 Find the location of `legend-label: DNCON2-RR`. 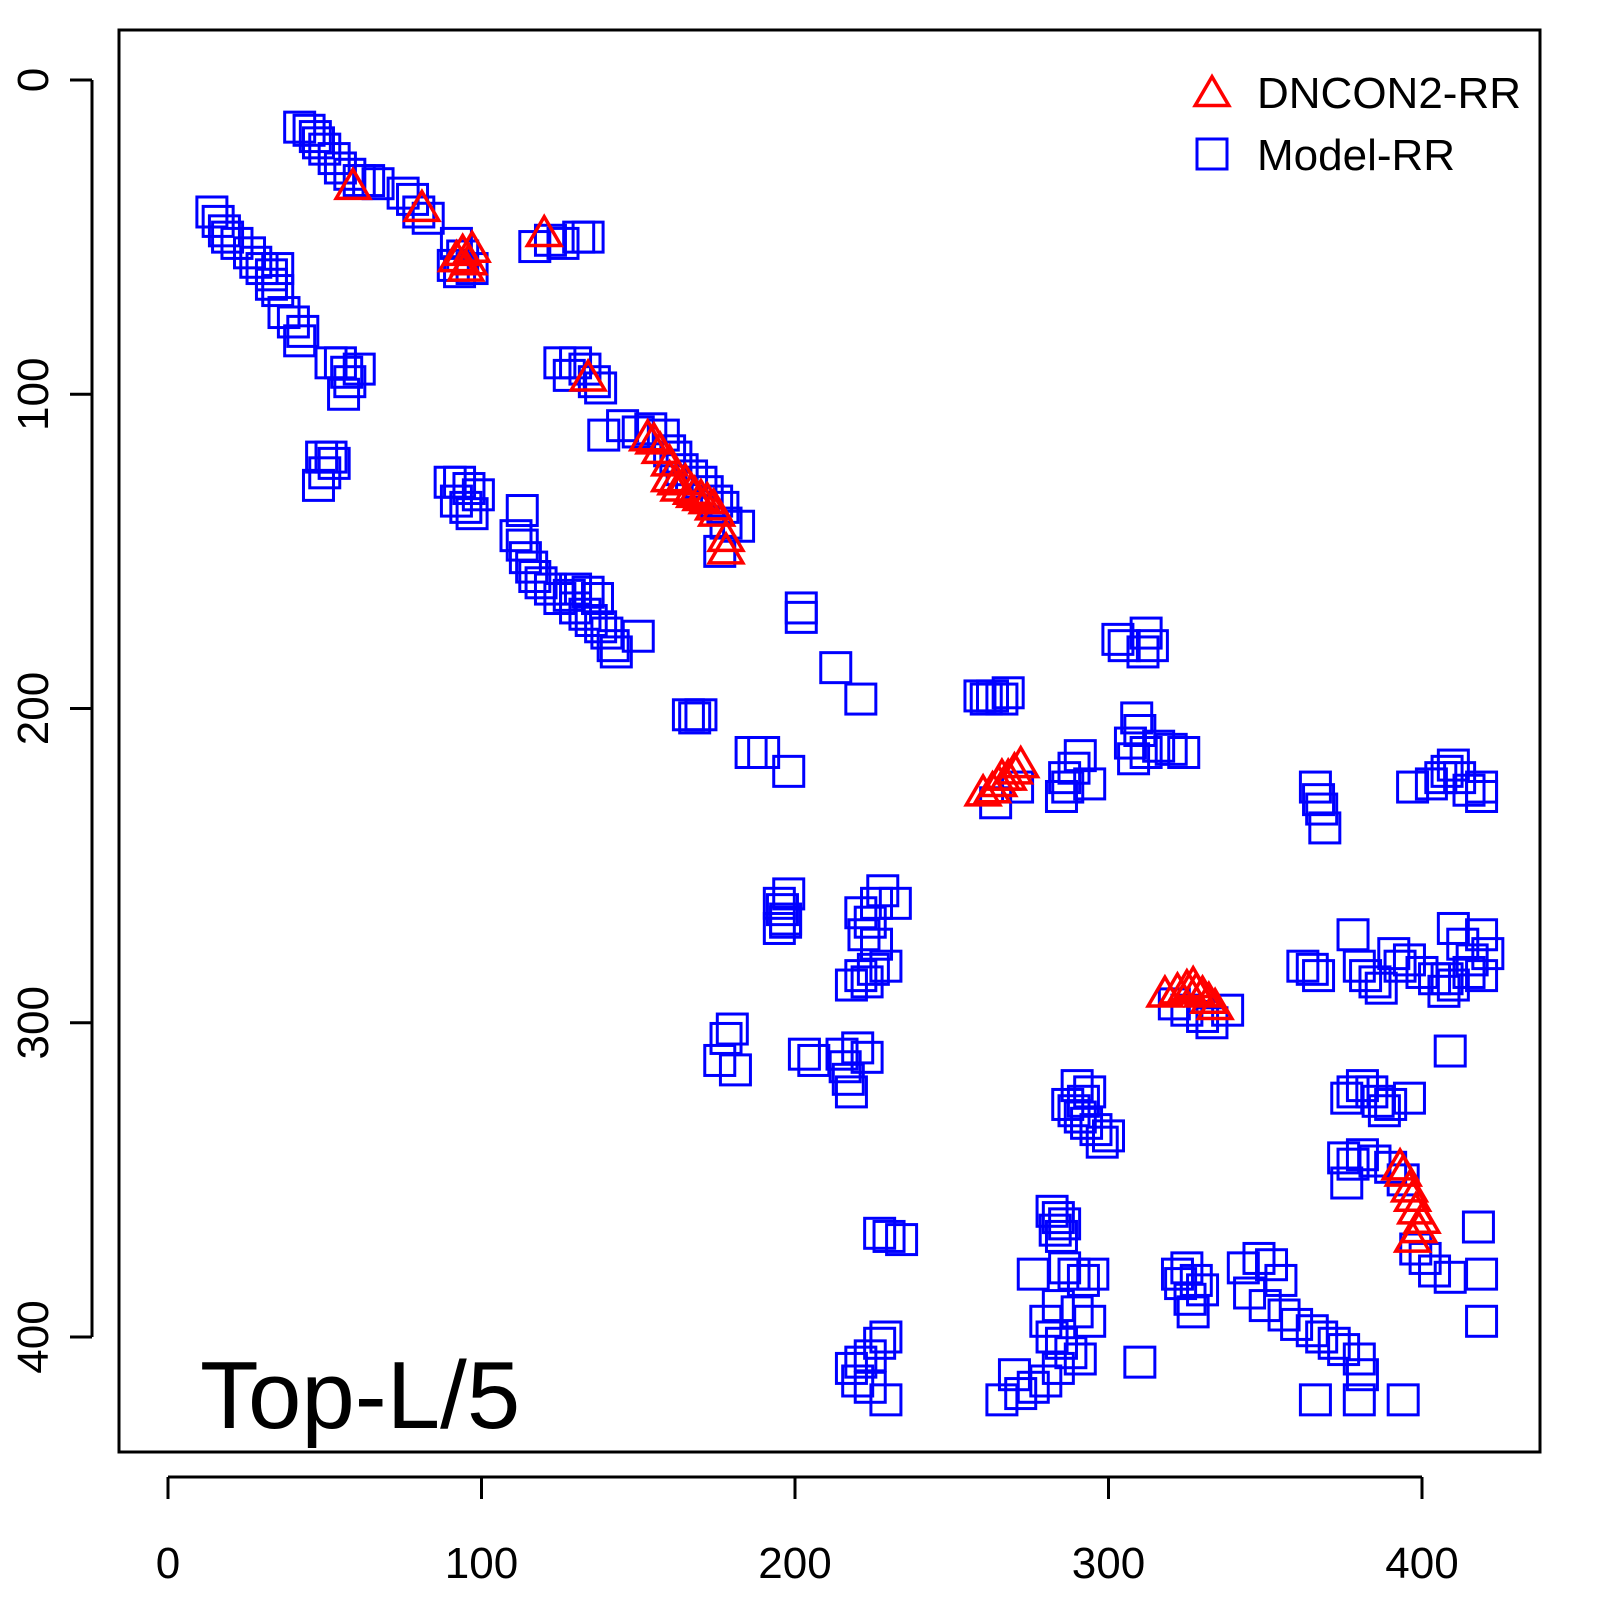

legend-label: DNCON2-RR is located at coordinates (1389, 93).